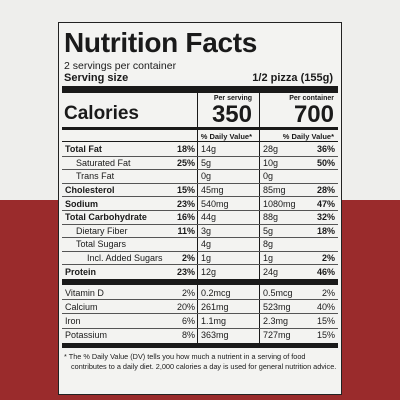 The height and width of the screenshot is (400, 400). I want to click on calories-label: Calories, so click(101, 113).